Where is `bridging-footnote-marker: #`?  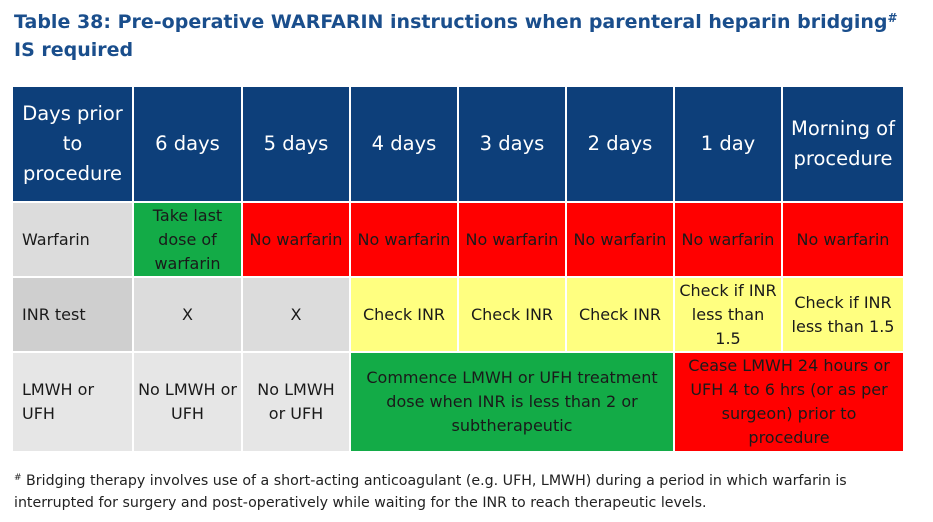 bridging-footnote-marker: # is located at coordinates (892, 18).